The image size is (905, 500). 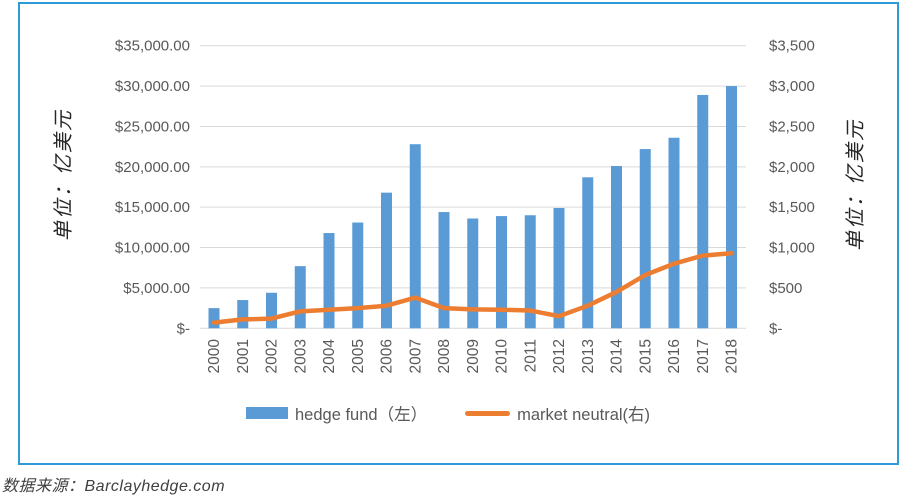 I want to click on x-axis-label-2005: 2005, so click(x=358, y=356).